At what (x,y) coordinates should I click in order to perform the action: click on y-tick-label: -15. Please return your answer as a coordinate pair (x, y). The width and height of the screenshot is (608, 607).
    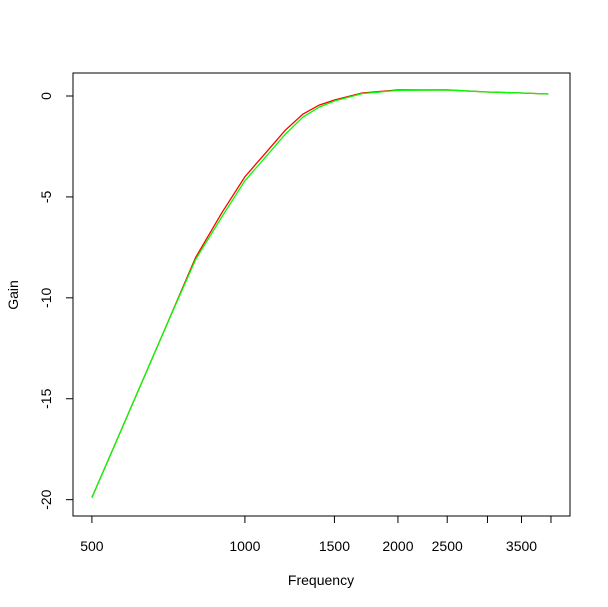
    Looking at the image, I should click on (46, 398).